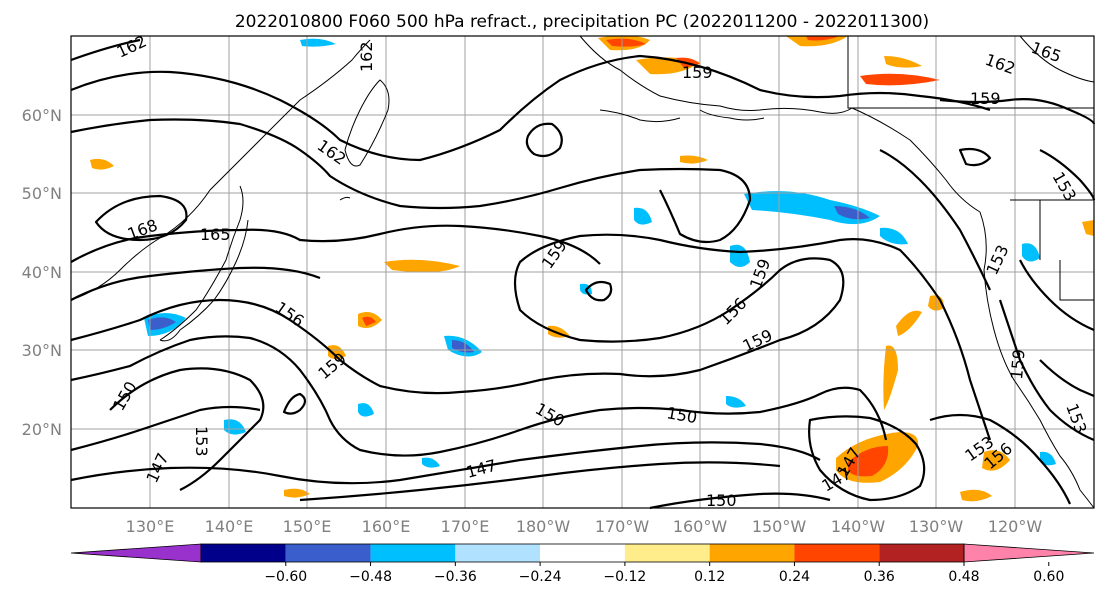 The width and height of the screenshot is (1105, 601). Describe the element at coordinates (794, 577) in the screenshot. I see `colorbar-tick-label: 0.24` at that location.